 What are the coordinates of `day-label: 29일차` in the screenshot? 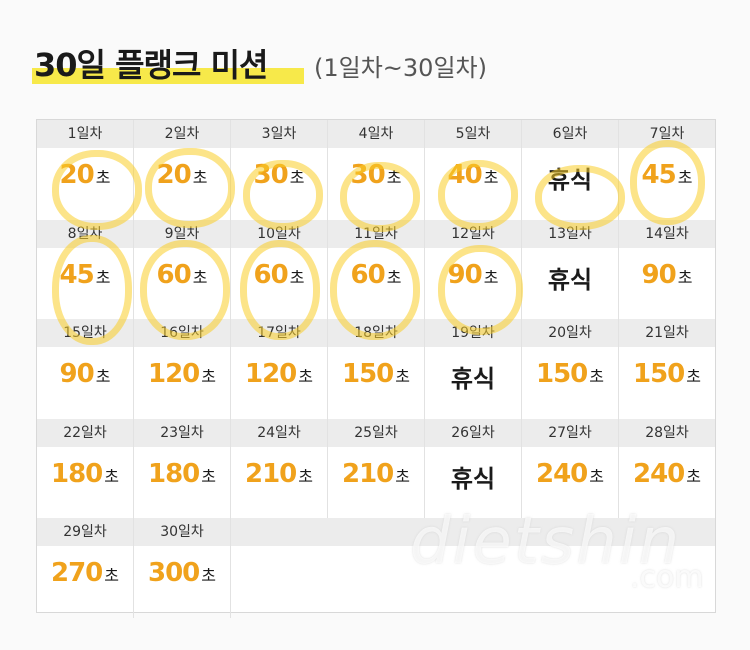 It's located at (85, 532).